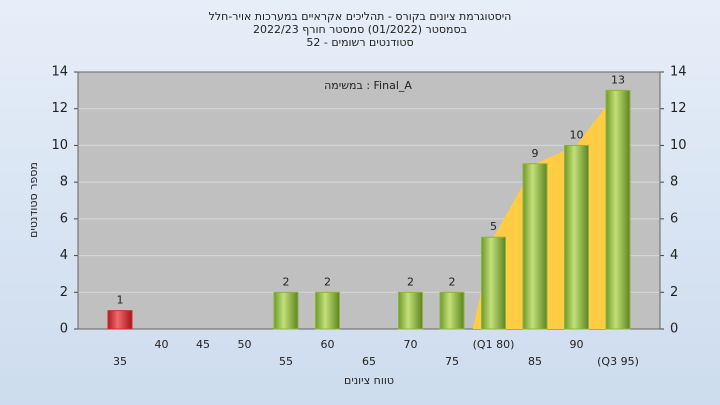 This screenshot has height=405, width=720. What do you see at coordinates (678, 145) in the screenshot?
I see `y2-tick-label: 10` at bounding box center [678, 145].